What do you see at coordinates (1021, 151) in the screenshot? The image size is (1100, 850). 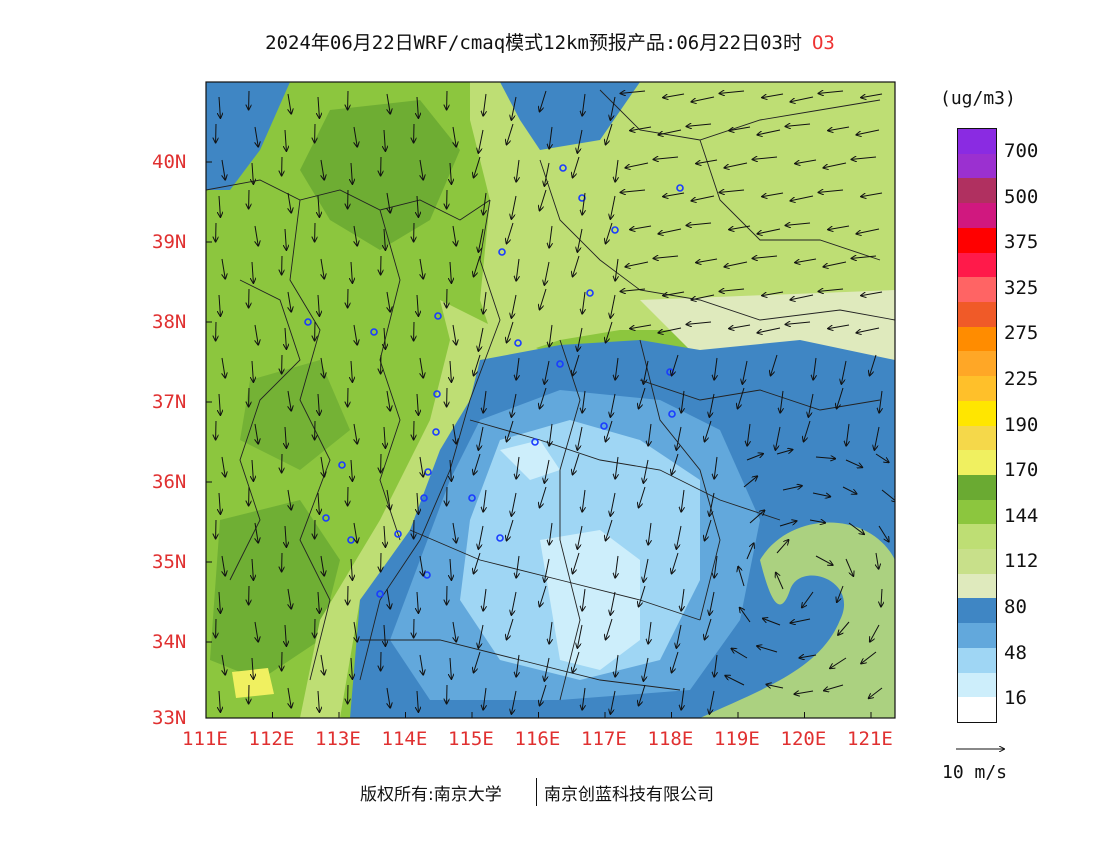 I see `legend-label: 700` at bounding box center [1021, 151].